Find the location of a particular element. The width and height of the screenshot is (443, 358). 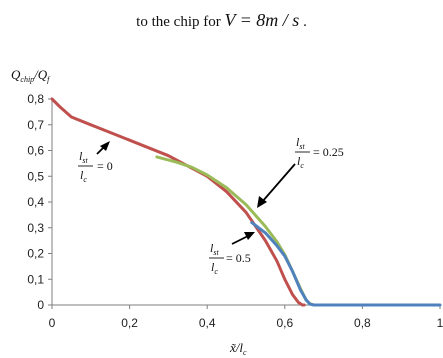

y-axis-title: Qchip/Qf is located at coordinates (31, 75).